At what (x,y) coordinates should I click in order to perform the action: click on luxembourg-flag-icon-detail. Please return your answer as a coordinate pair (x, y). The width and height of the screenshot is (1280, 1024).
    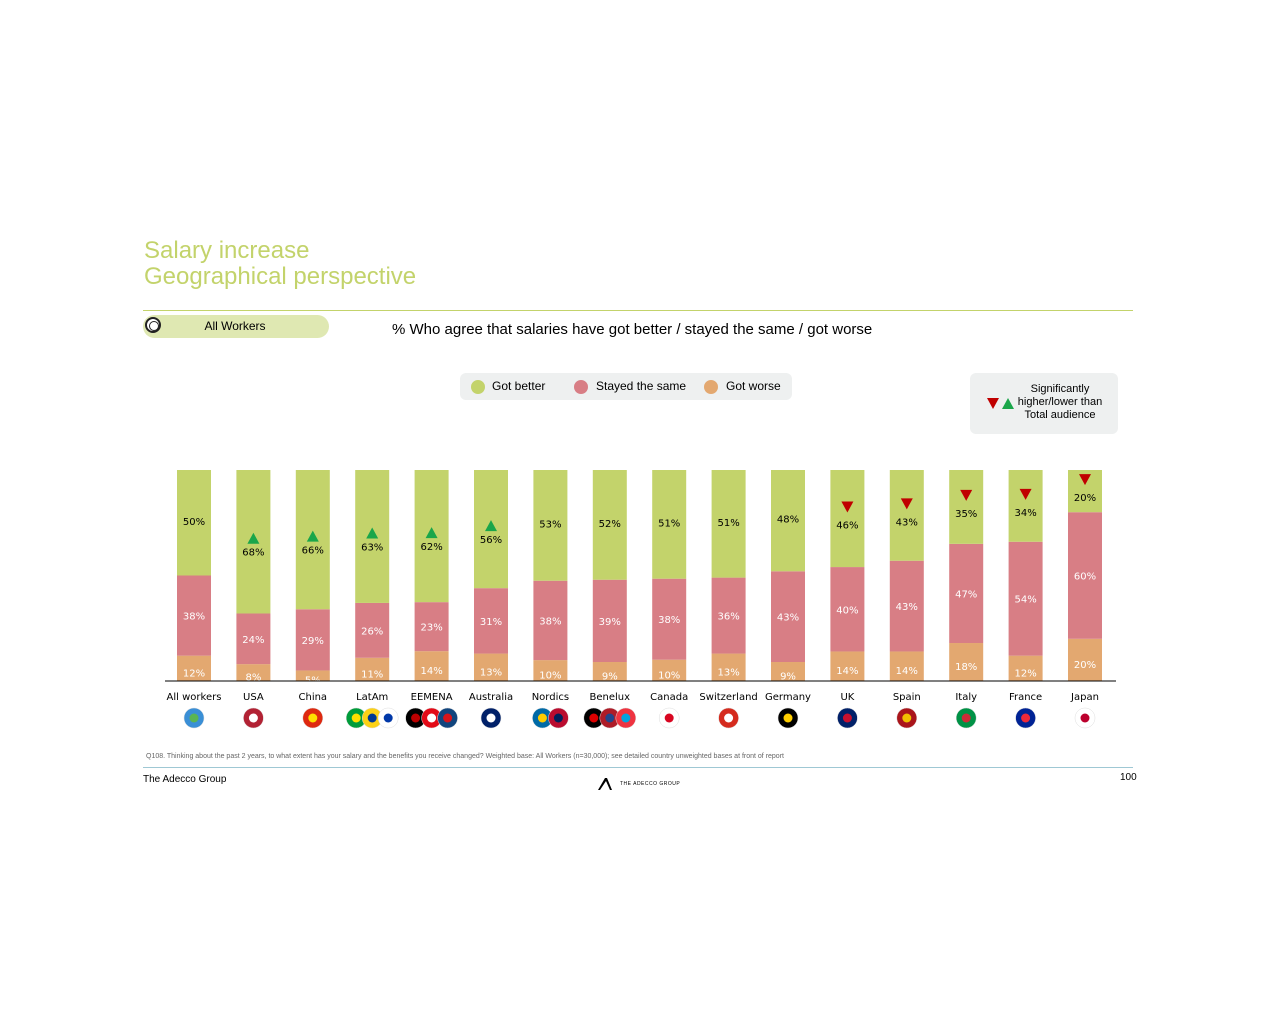
    Looking at the image, I should click on (626, 718).